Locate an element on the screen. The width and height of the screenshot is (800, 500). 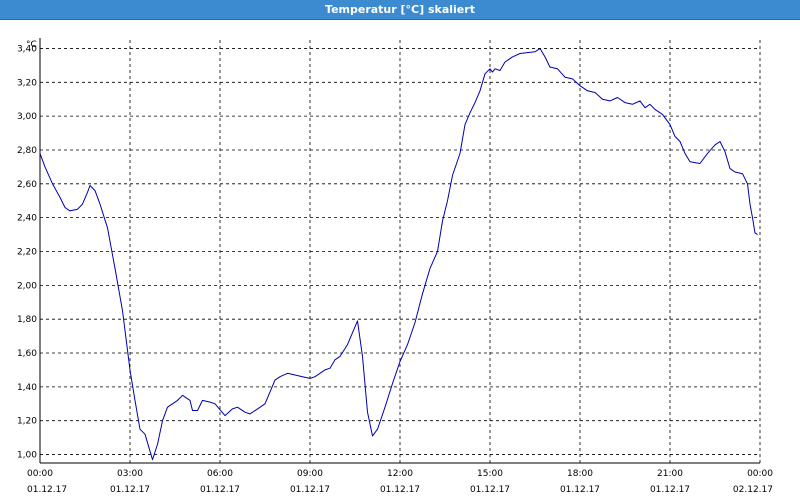
y-tick-label: 2,20 is located at coordinates (27, 253).